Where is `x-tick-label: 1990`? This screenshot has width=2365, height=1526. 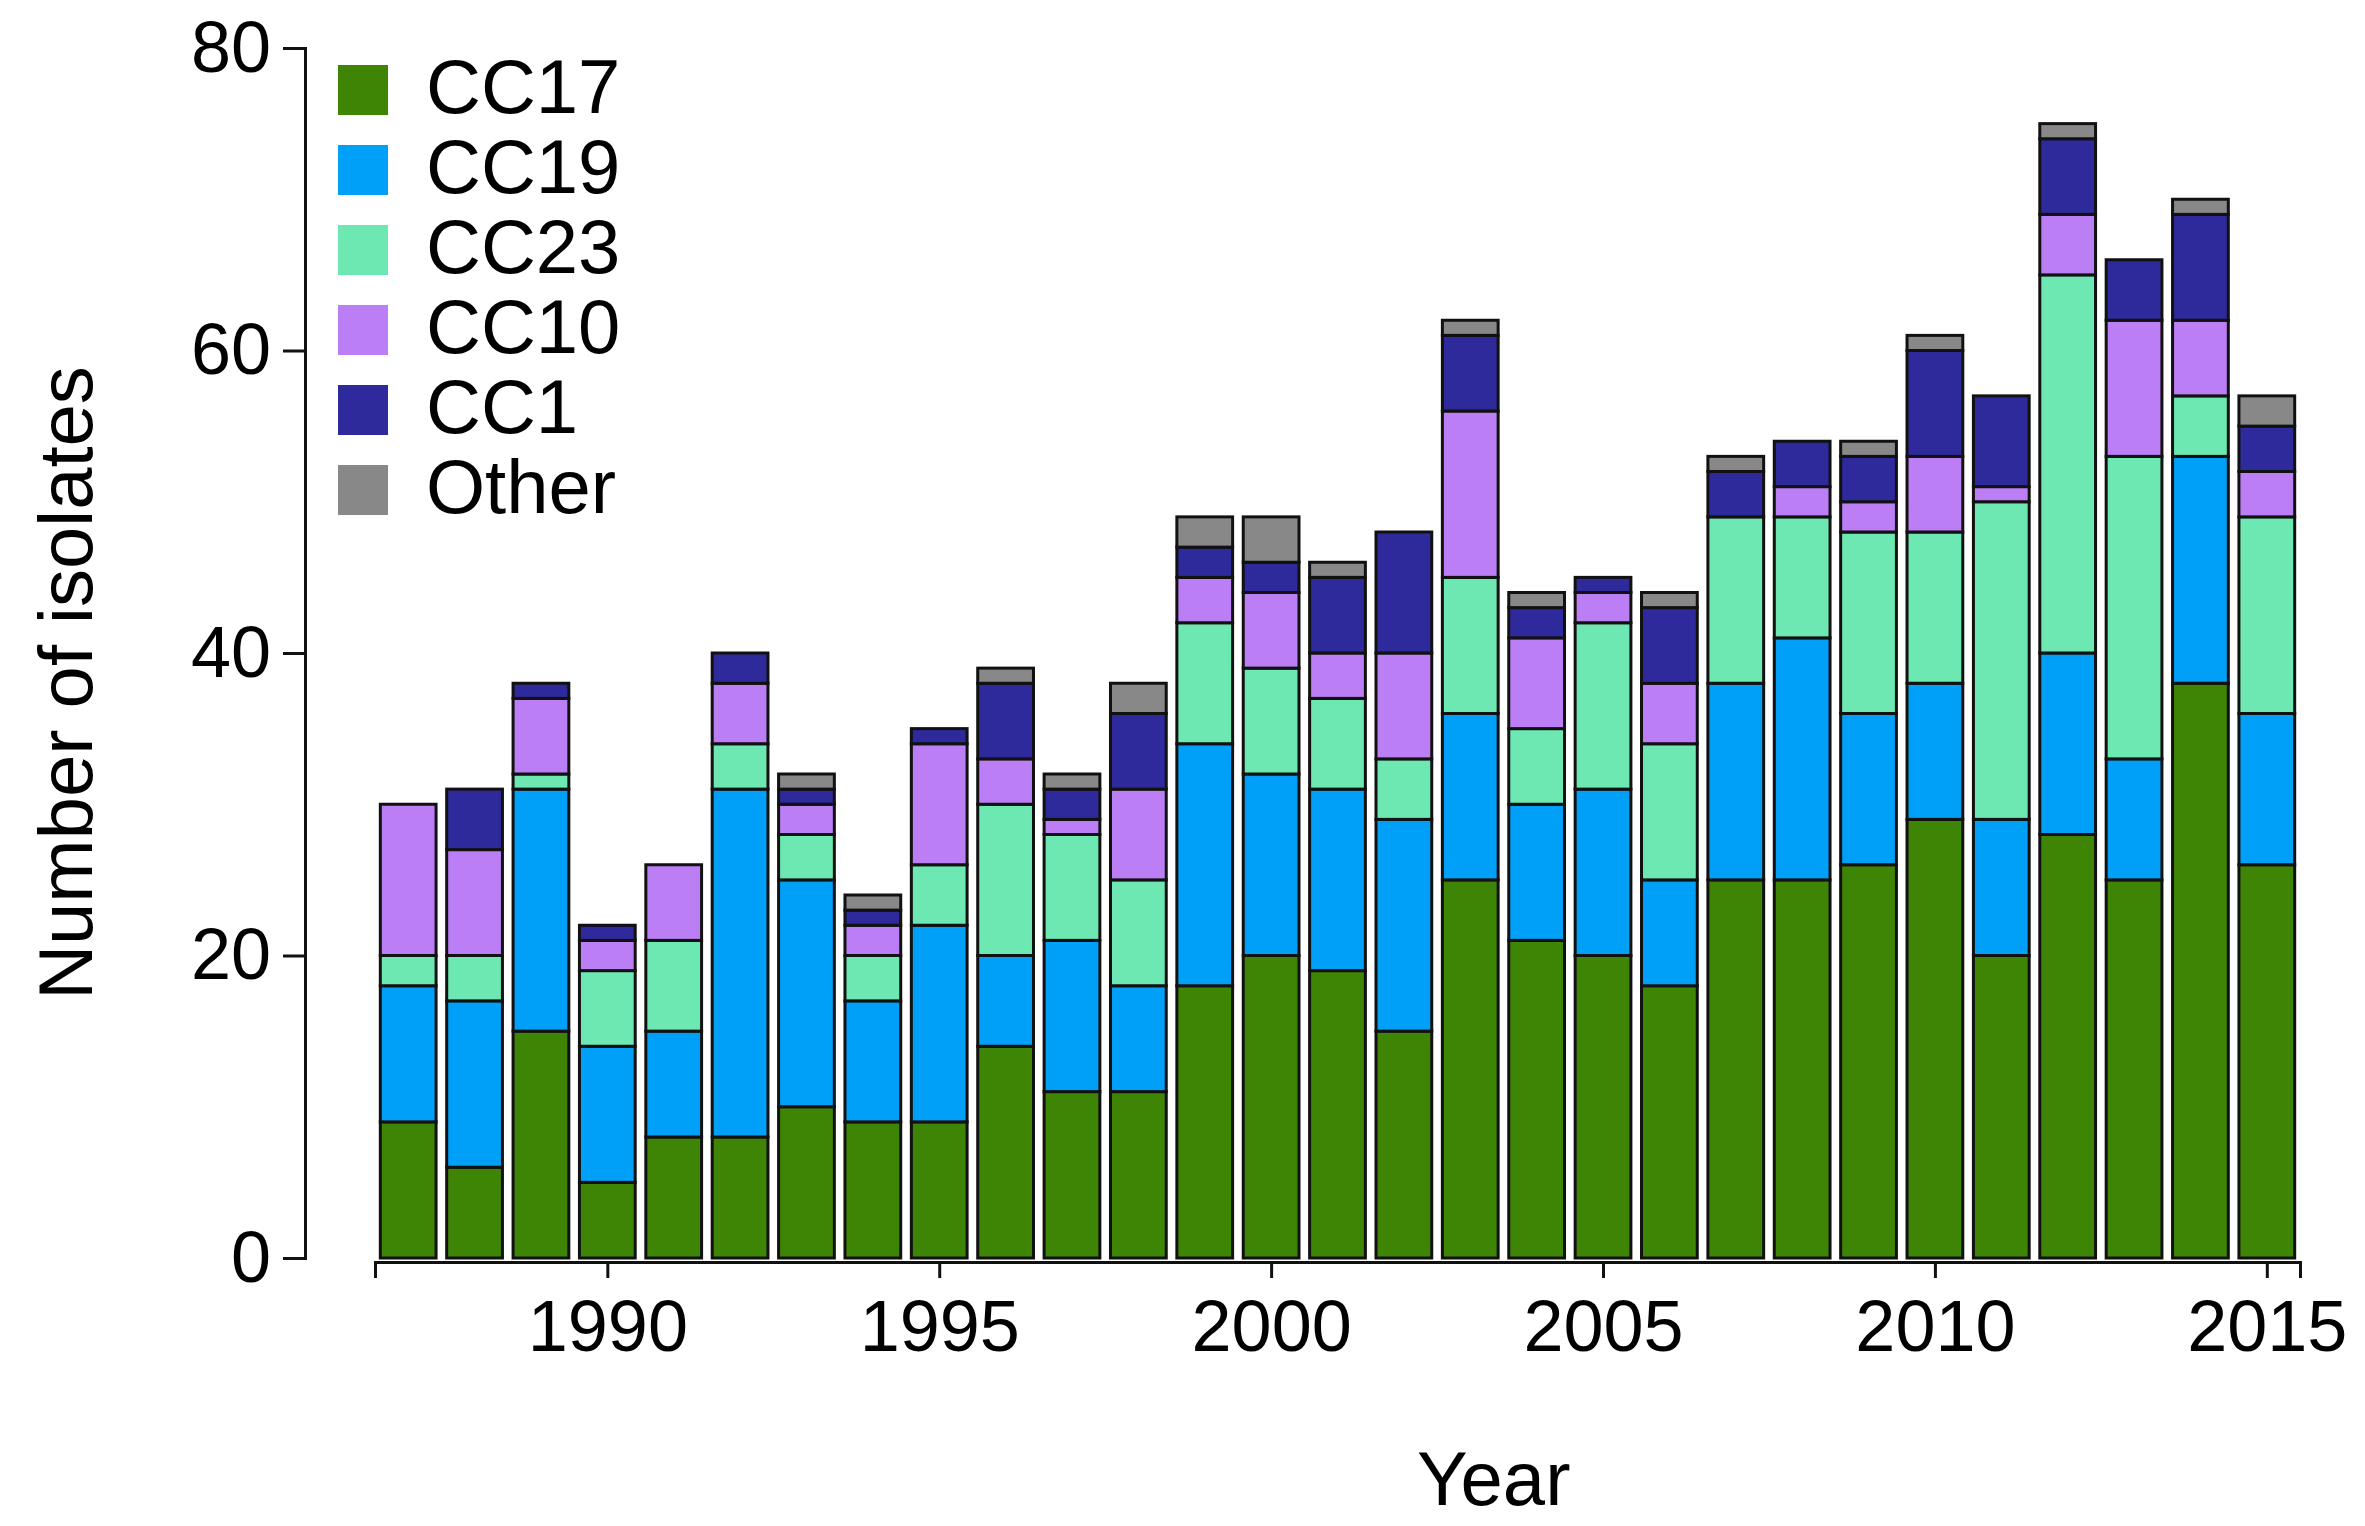 x-tick-label: 1990 is located at coordinates (607, 1326).